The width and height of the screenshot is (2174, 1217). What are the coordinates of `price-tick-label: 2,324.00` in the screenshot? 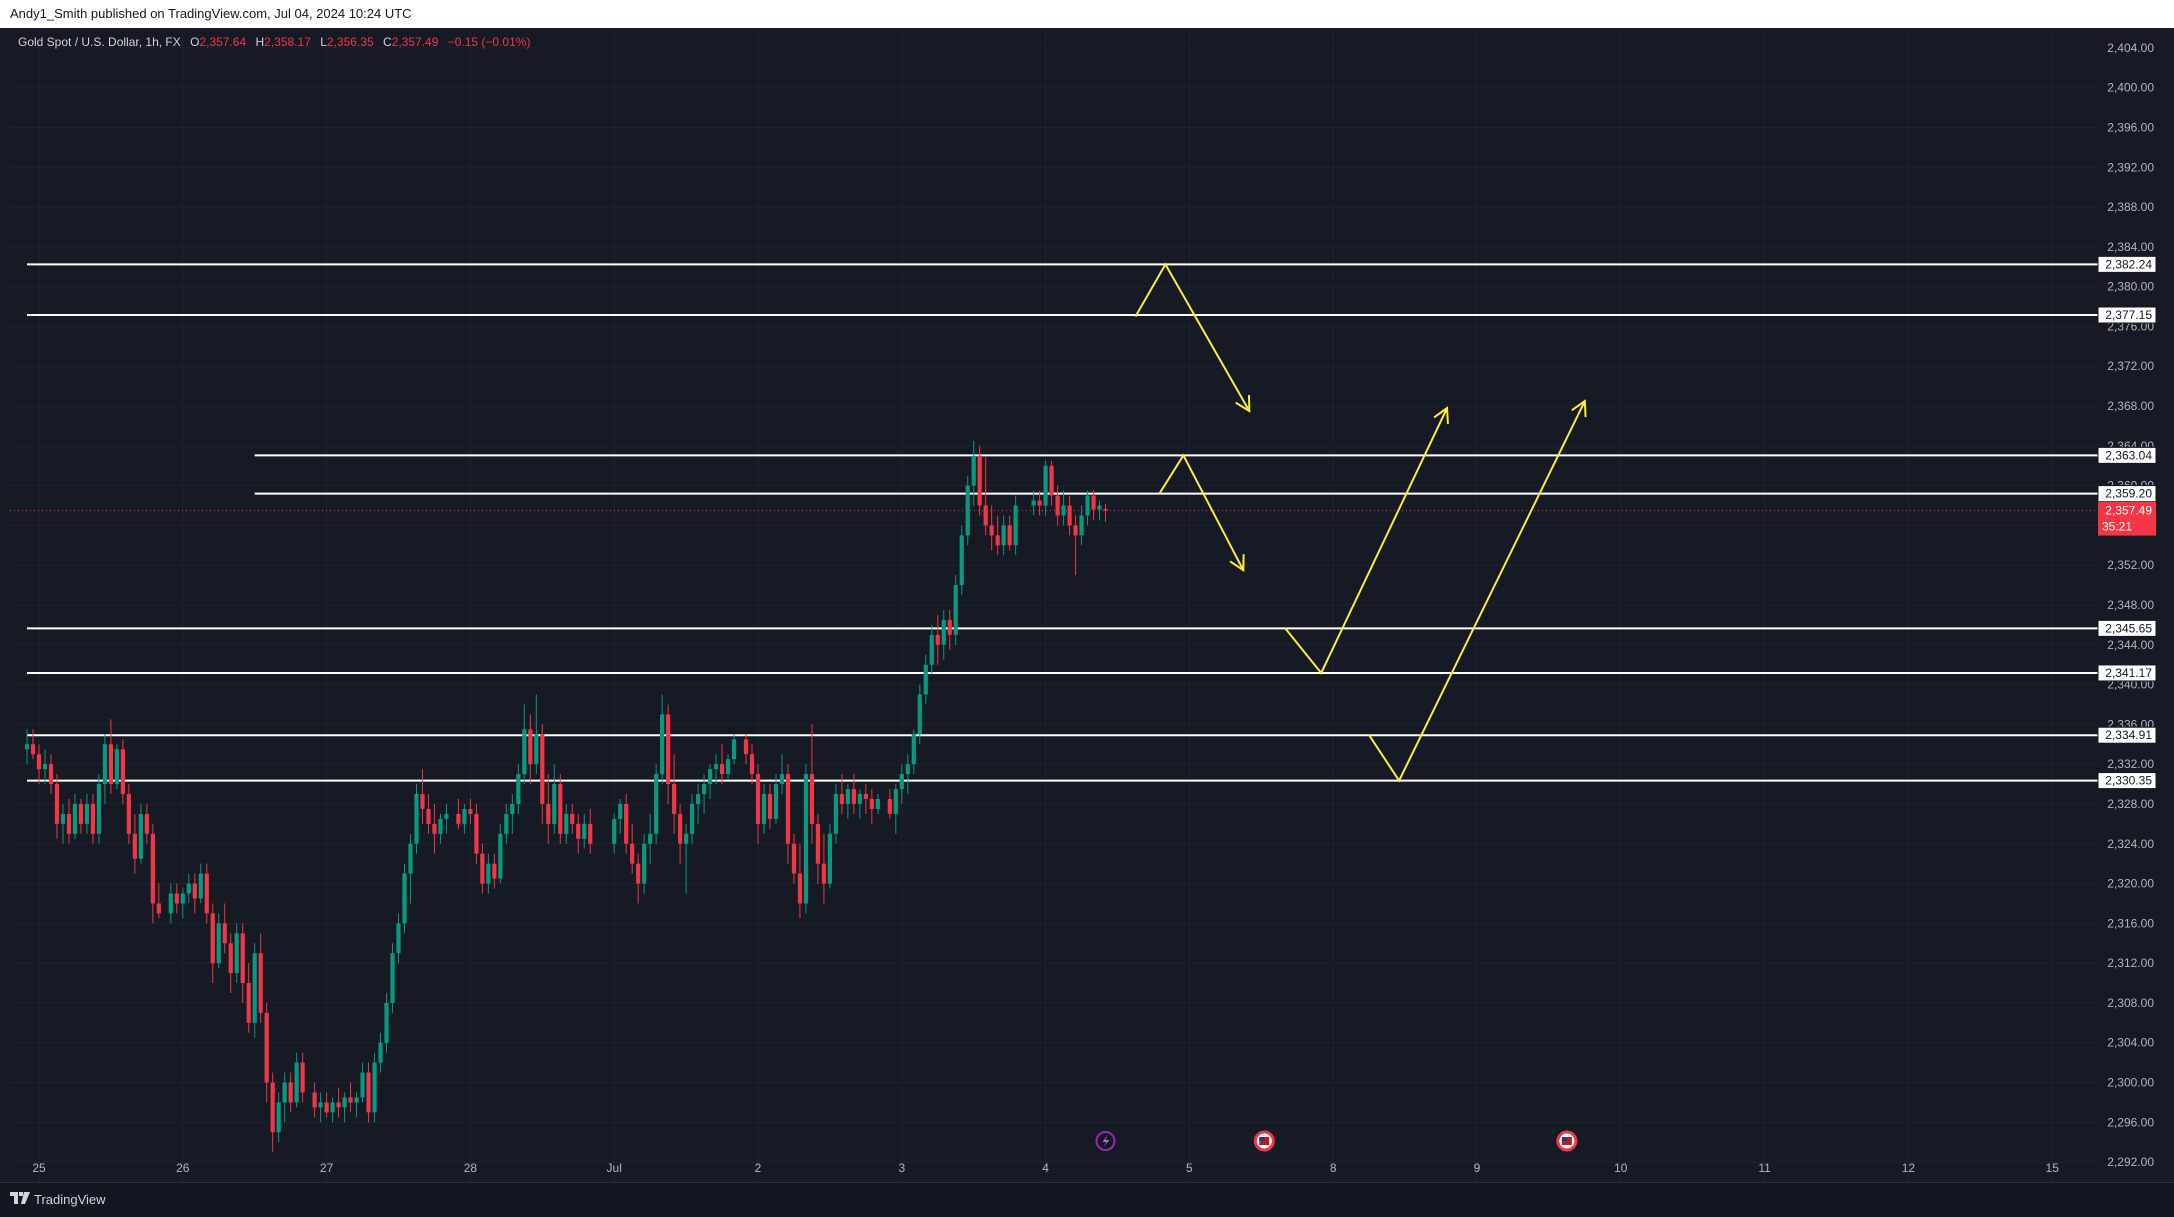 It's located at (2130, 844).